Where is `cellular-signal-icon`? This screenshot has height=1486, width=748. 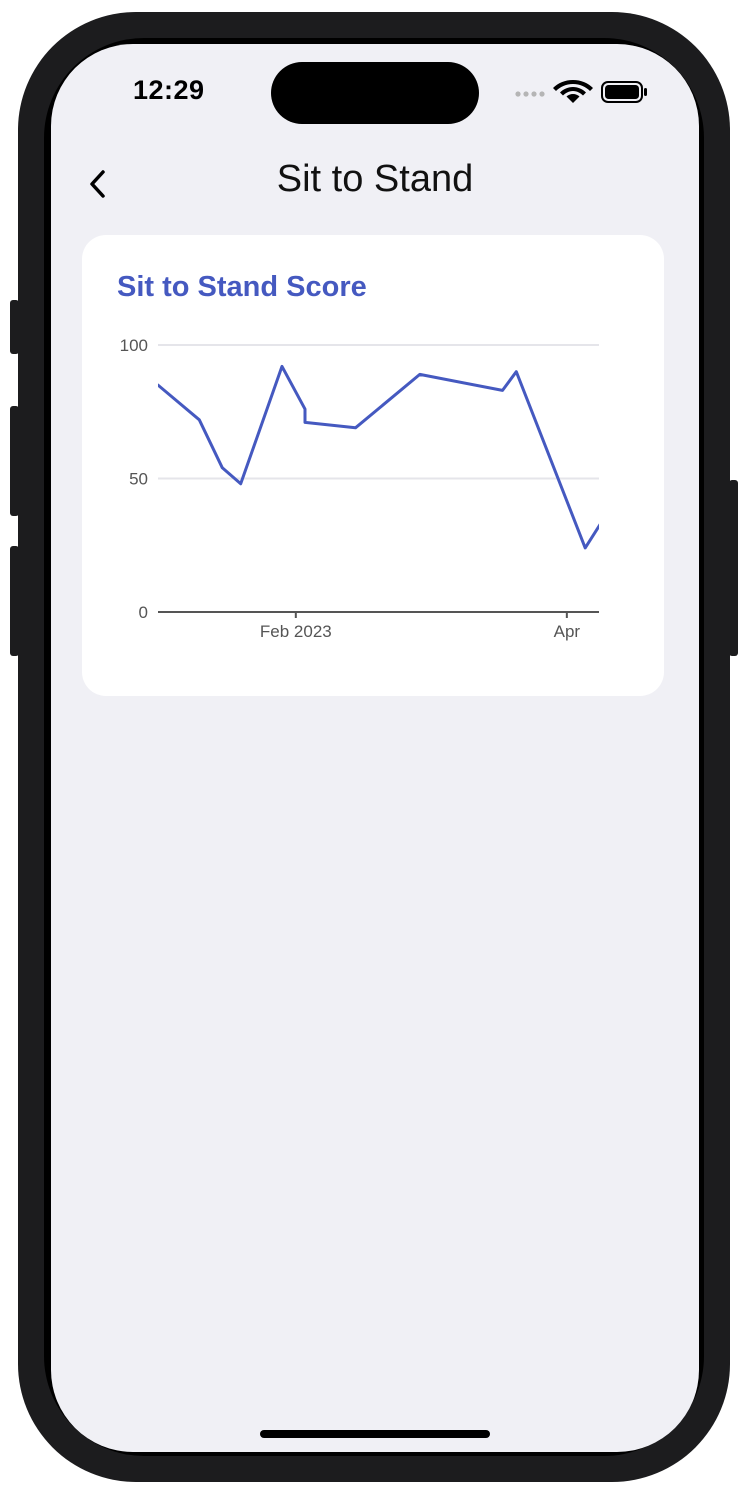
cellular-signal-icon is located at coordinates (530, 94).